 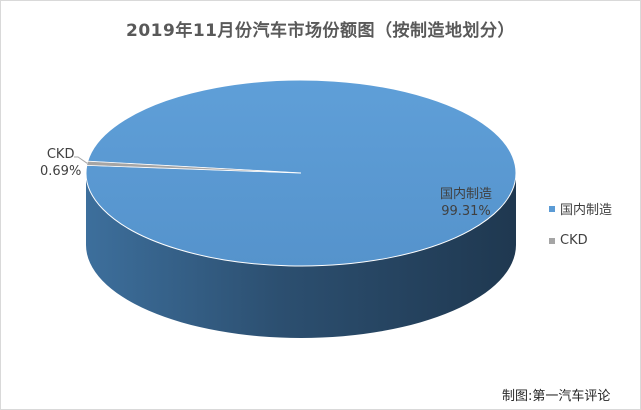 I want to click on legend-label-domestic: 国内制造, so click(x=586, y=210).